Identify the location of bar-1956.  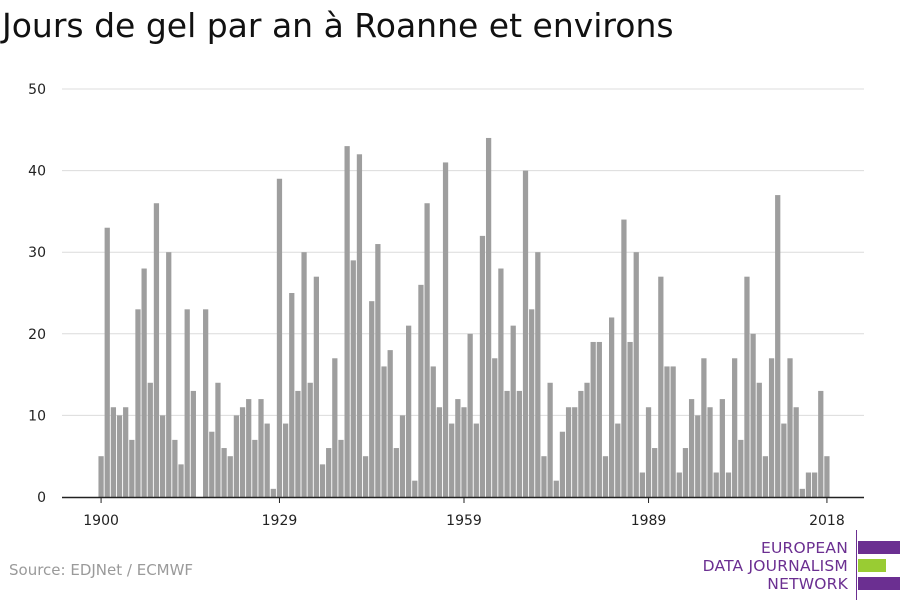
(445, 329).